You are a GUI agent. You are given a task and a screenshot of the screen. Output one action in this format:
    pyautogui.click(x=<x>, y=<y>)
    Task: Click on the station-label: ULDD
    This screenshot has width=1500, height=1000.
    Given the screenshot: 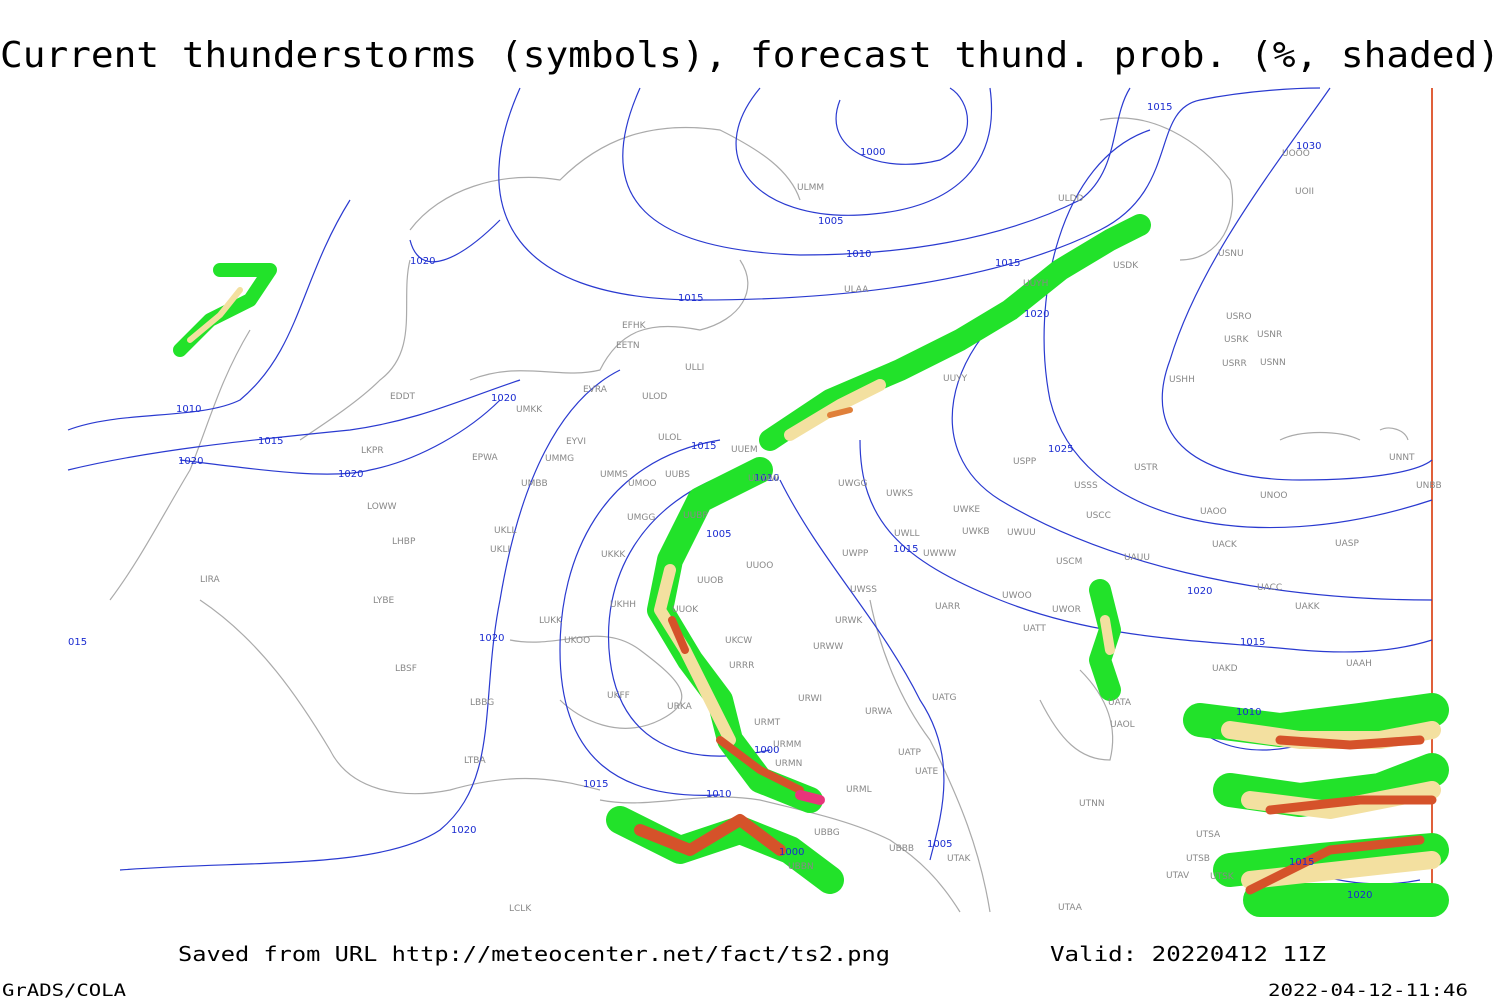 What is the action you would take?
    pyautogui.click(x=1071, y=199)
    